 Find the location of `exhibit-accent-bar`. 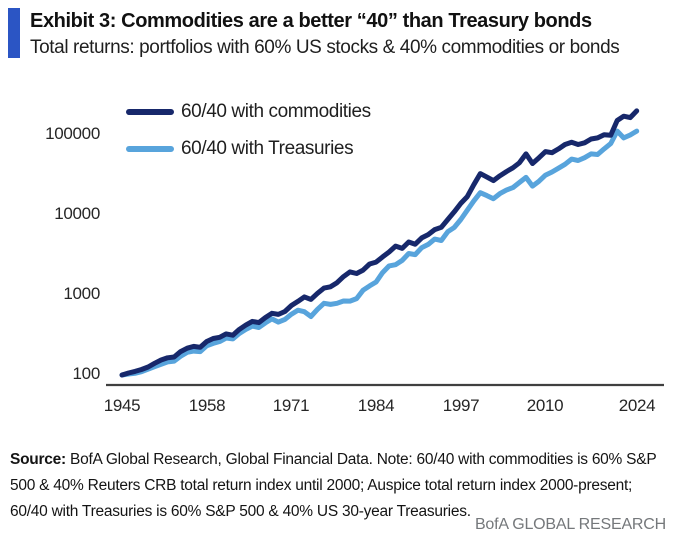

exhibit-accent-bar is located at coordinates (14, 33).